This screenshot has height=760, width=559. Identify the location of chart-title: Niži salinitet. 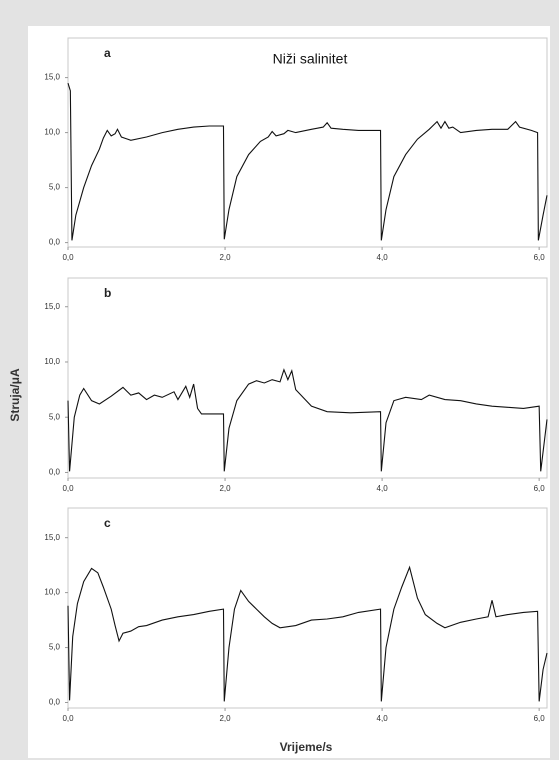
(310, 59).